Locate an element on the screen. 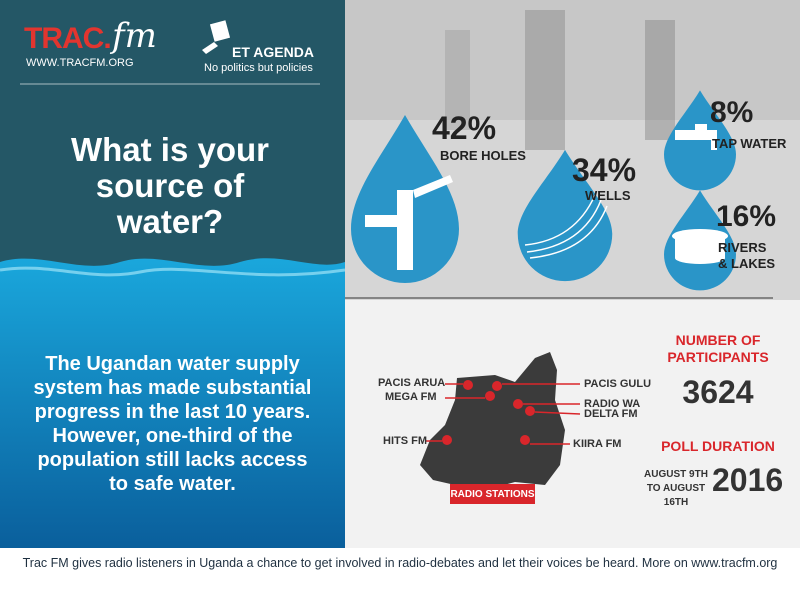 The height and width of the screenshot is (600, 800). agenda-title: ET AGENDA is located at coordinates (273, 52).